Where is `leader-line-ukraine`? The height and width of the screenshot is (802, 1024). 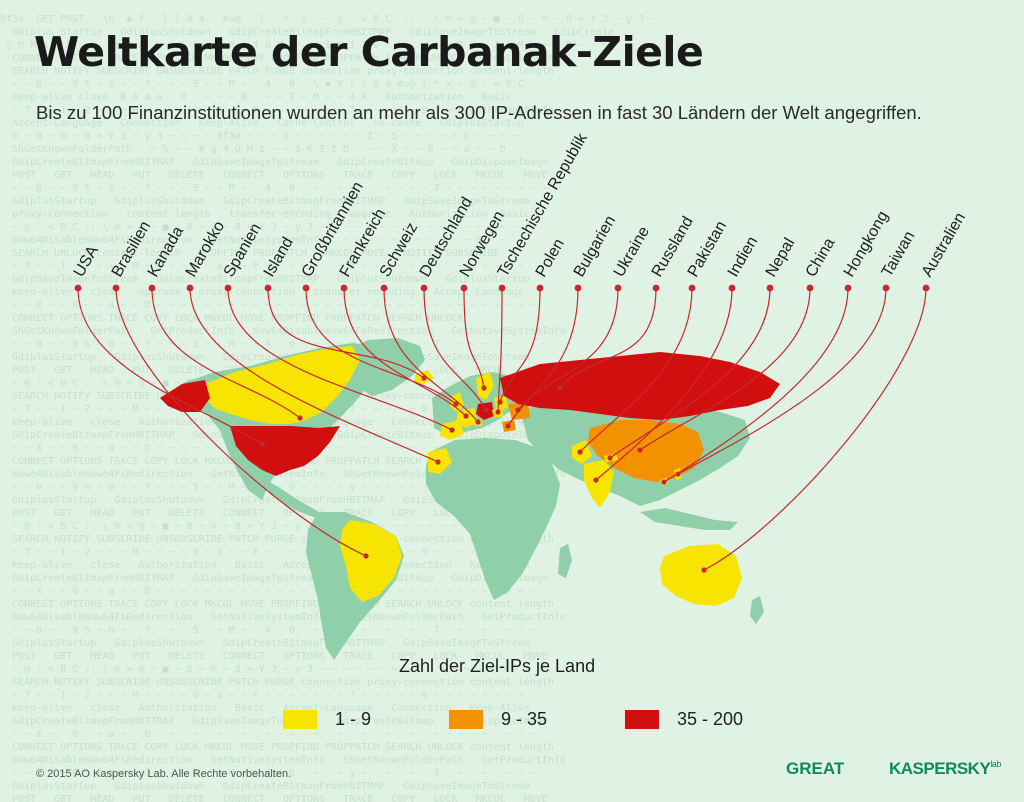
leader-line-ukraine is located at coordinates (568, 349).